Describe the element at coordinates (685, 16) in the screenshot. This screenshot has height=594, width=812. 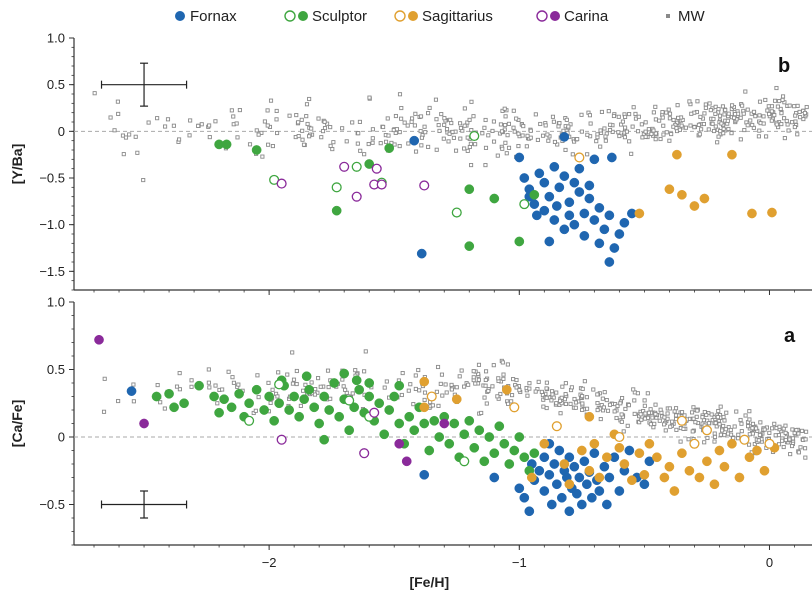
I see `legend-item-mw: MW` at that location.